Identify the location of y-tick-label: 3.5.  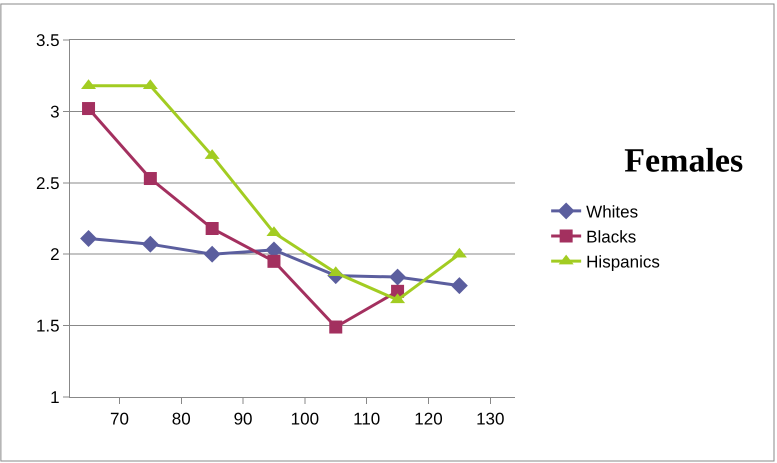
(48, 40).